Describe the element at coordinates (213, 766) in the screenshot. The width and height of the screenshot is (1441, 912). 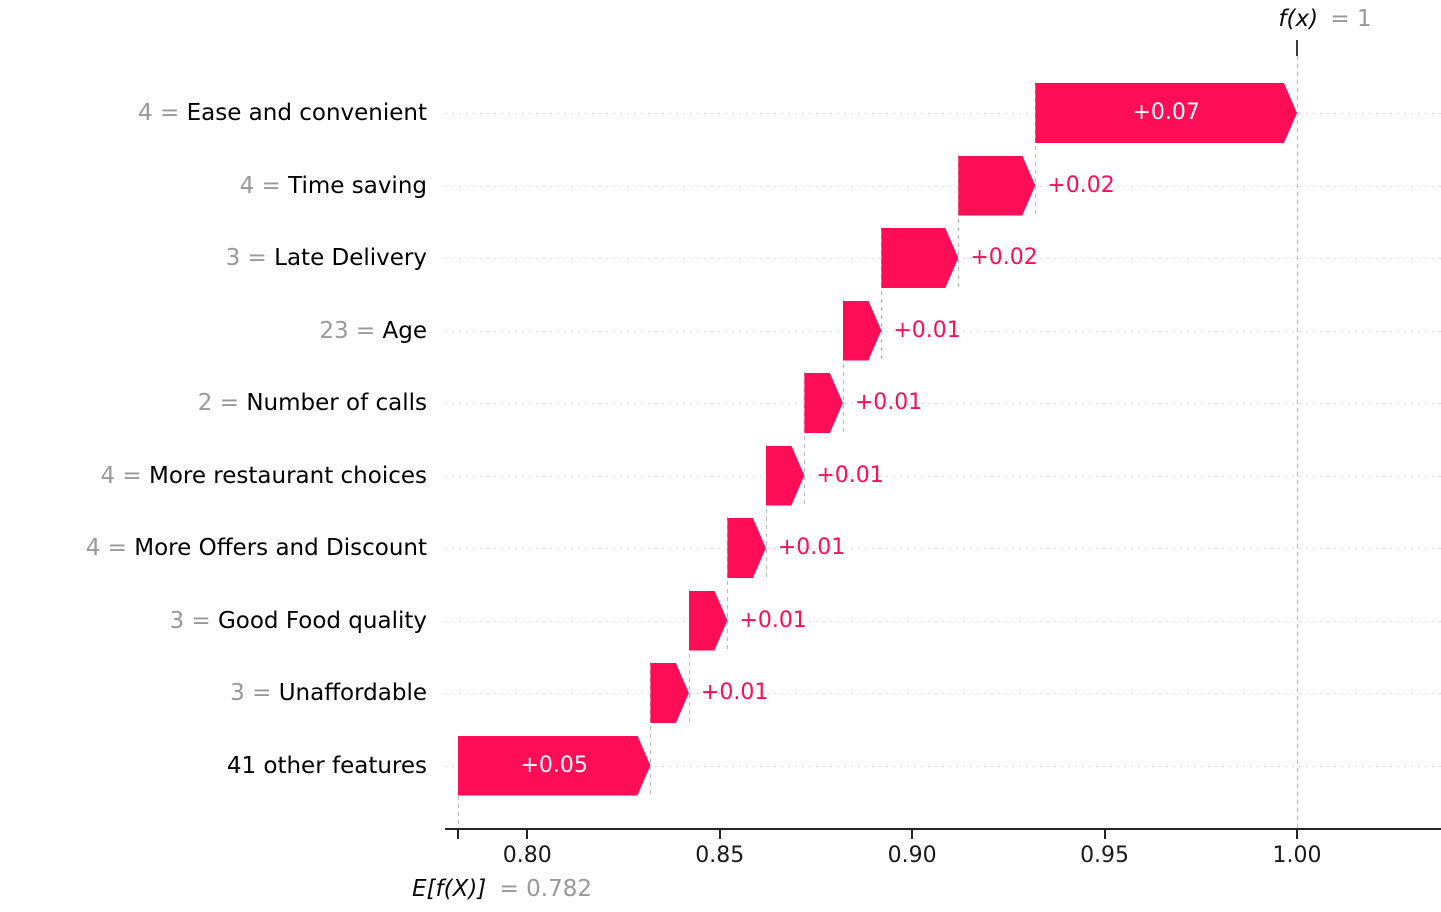
I see `feature-label: 41 other features` at that location.